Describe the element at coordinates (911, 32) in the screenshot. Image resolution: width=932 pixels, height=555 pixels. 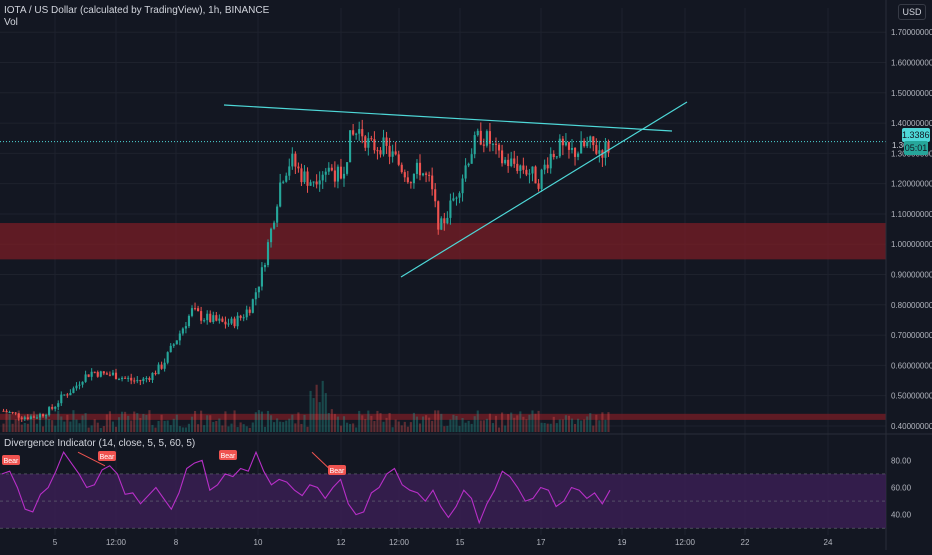
I see `price-tick-label: 1.70000000` at that location.